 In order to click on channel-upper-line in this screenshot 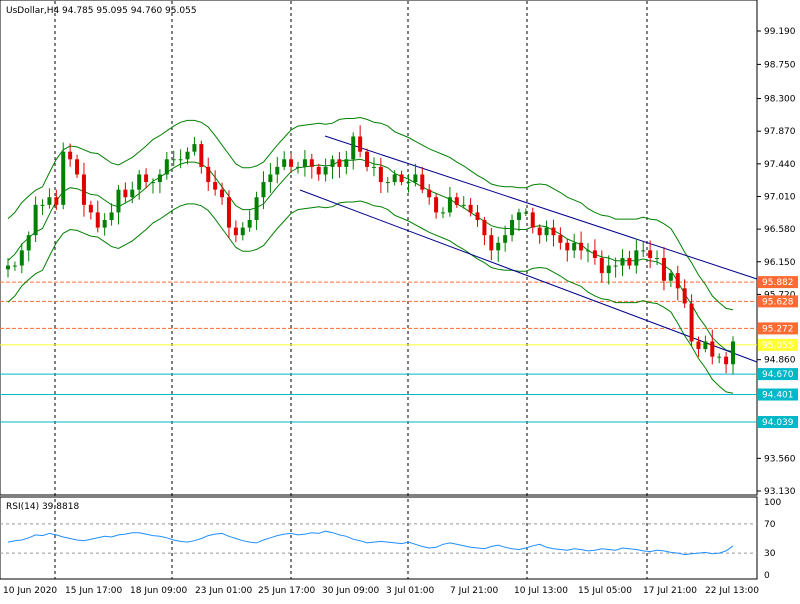, I will do `click(541, 207)`.